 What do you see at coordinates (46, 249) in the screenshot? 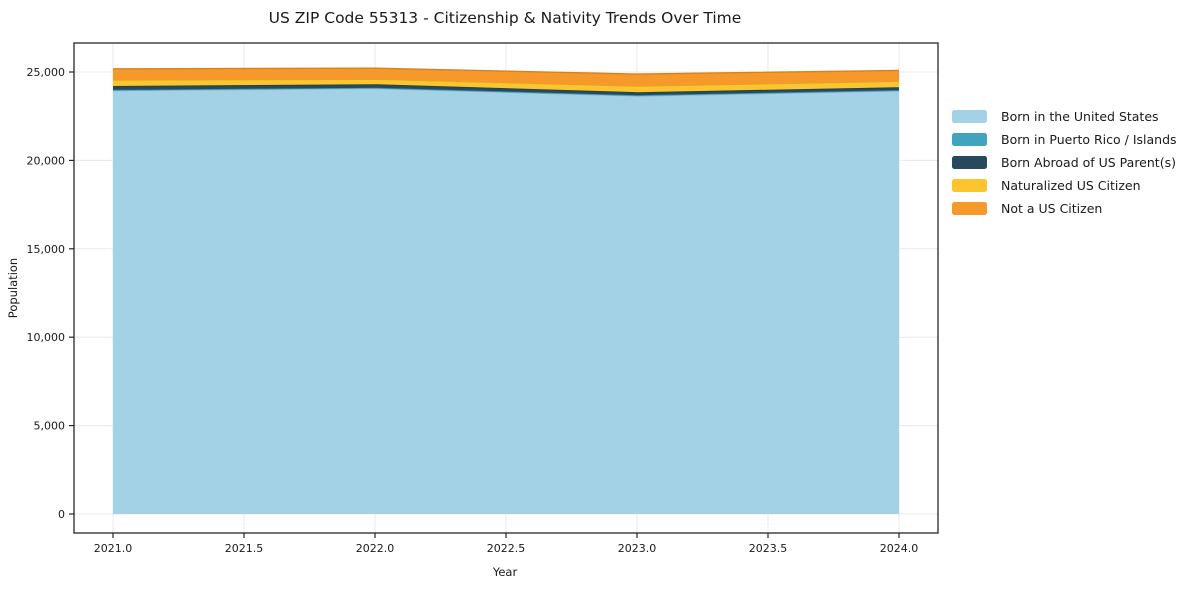
I see `y-tick-label: 15,000` at bounding box center [46, 249].